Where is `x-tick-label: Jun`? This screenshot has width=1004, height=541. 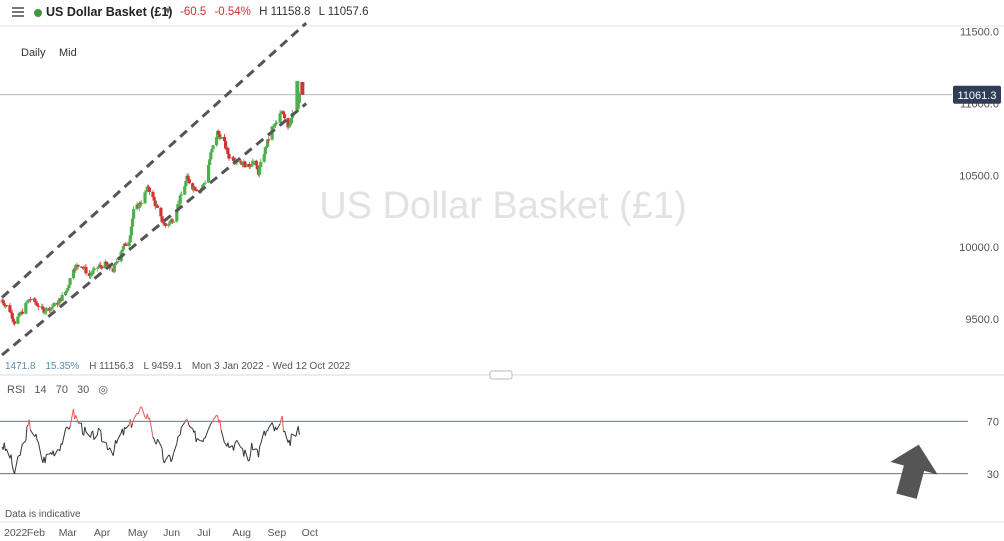 x-tick-label: Jun is located at coordinates (171, 533).